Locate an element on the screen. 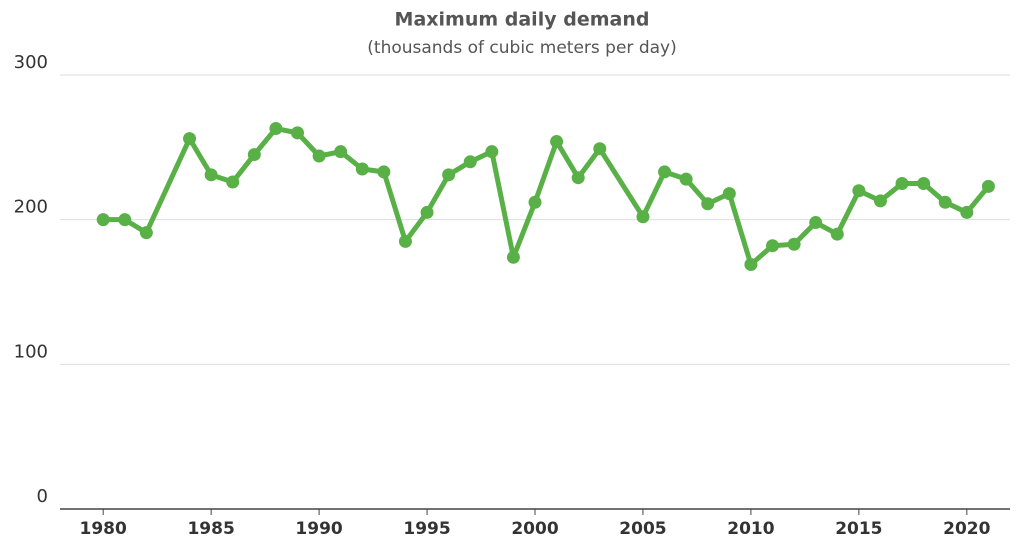  chart-subtitle: (thousands of cubic meters per day) is located at coordinates (521, 48).